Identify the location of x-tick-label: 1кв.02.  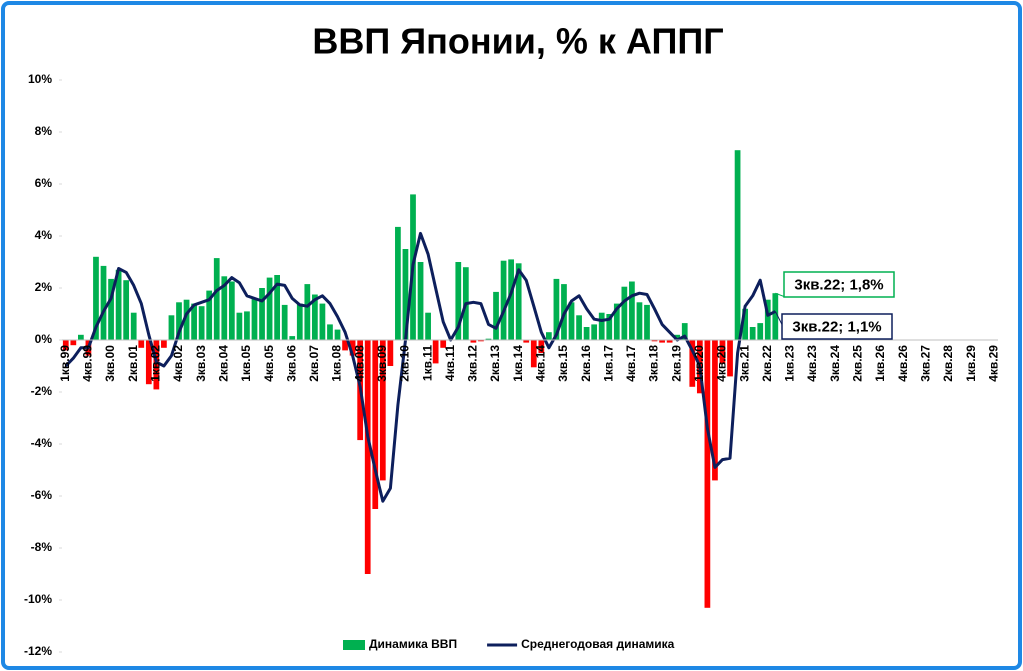
(156, 363).